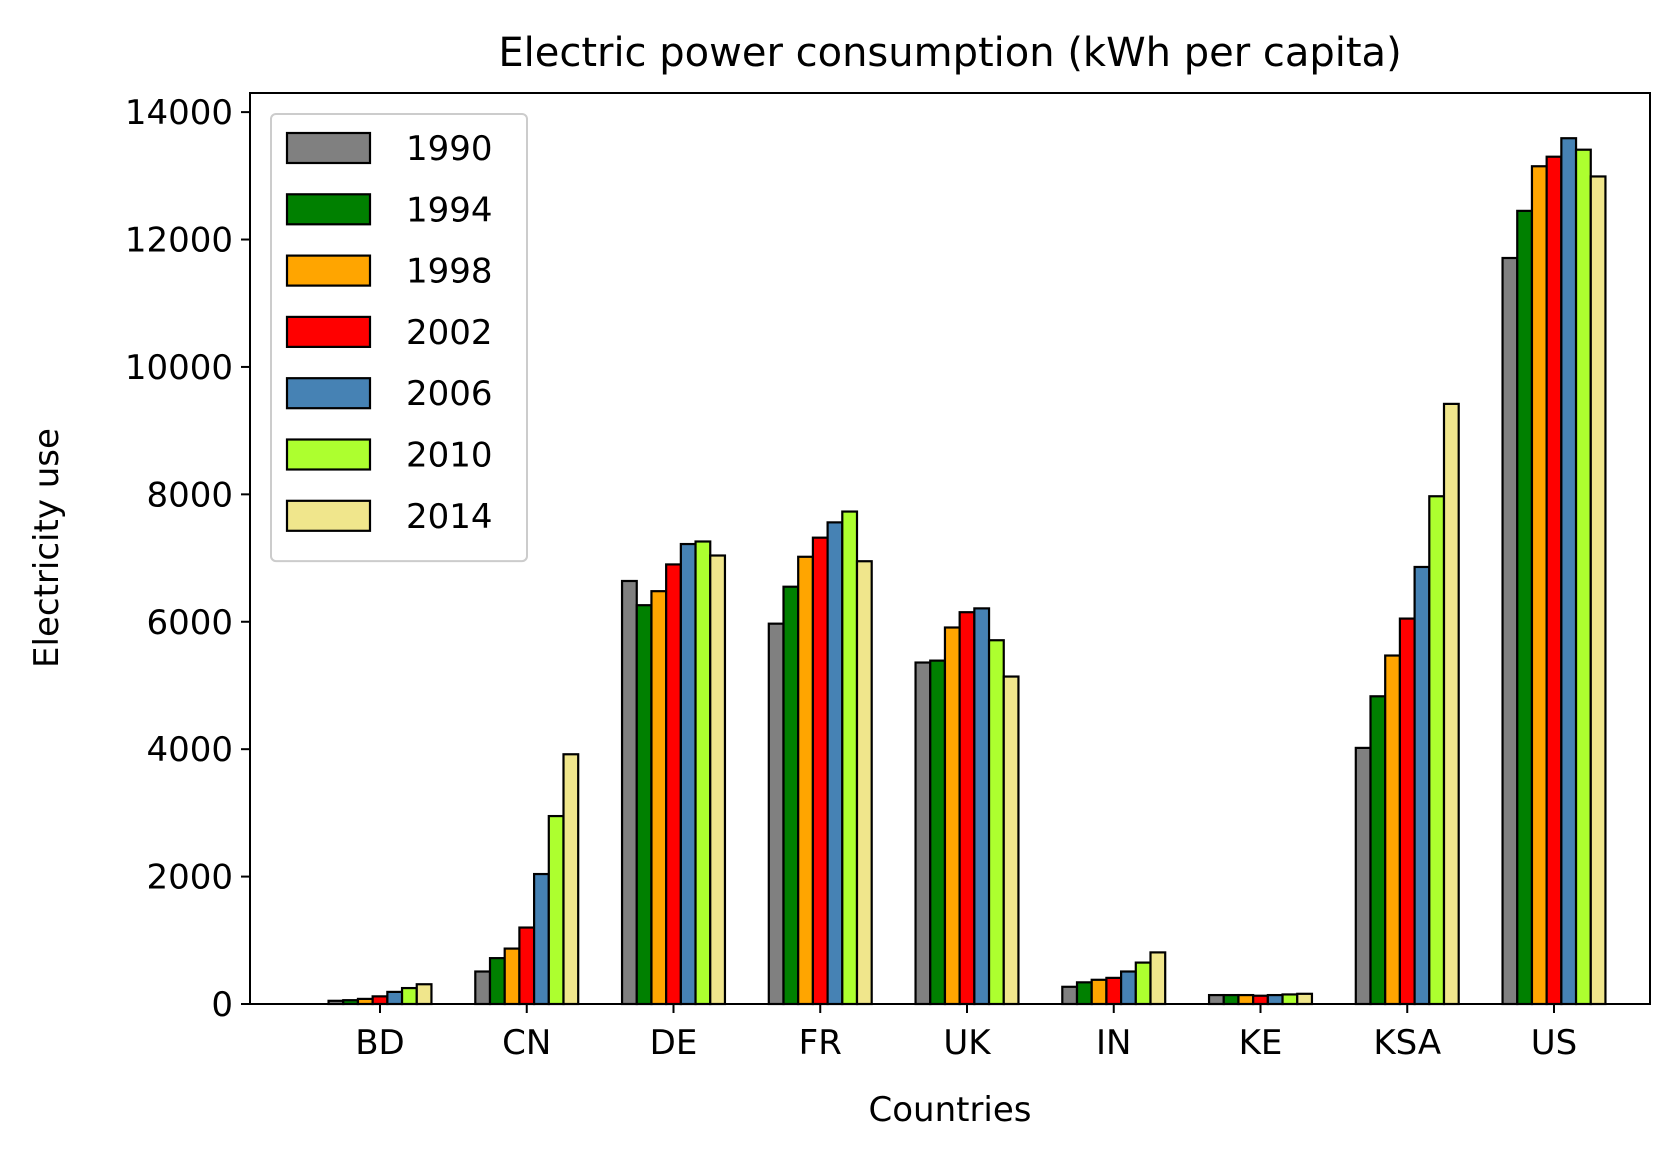 The width and height of the screenshot is (1673, 1154). Describe the element at coordinates (189, 878) in the screenshot. I see `y-tick-label: 2000` at that location.